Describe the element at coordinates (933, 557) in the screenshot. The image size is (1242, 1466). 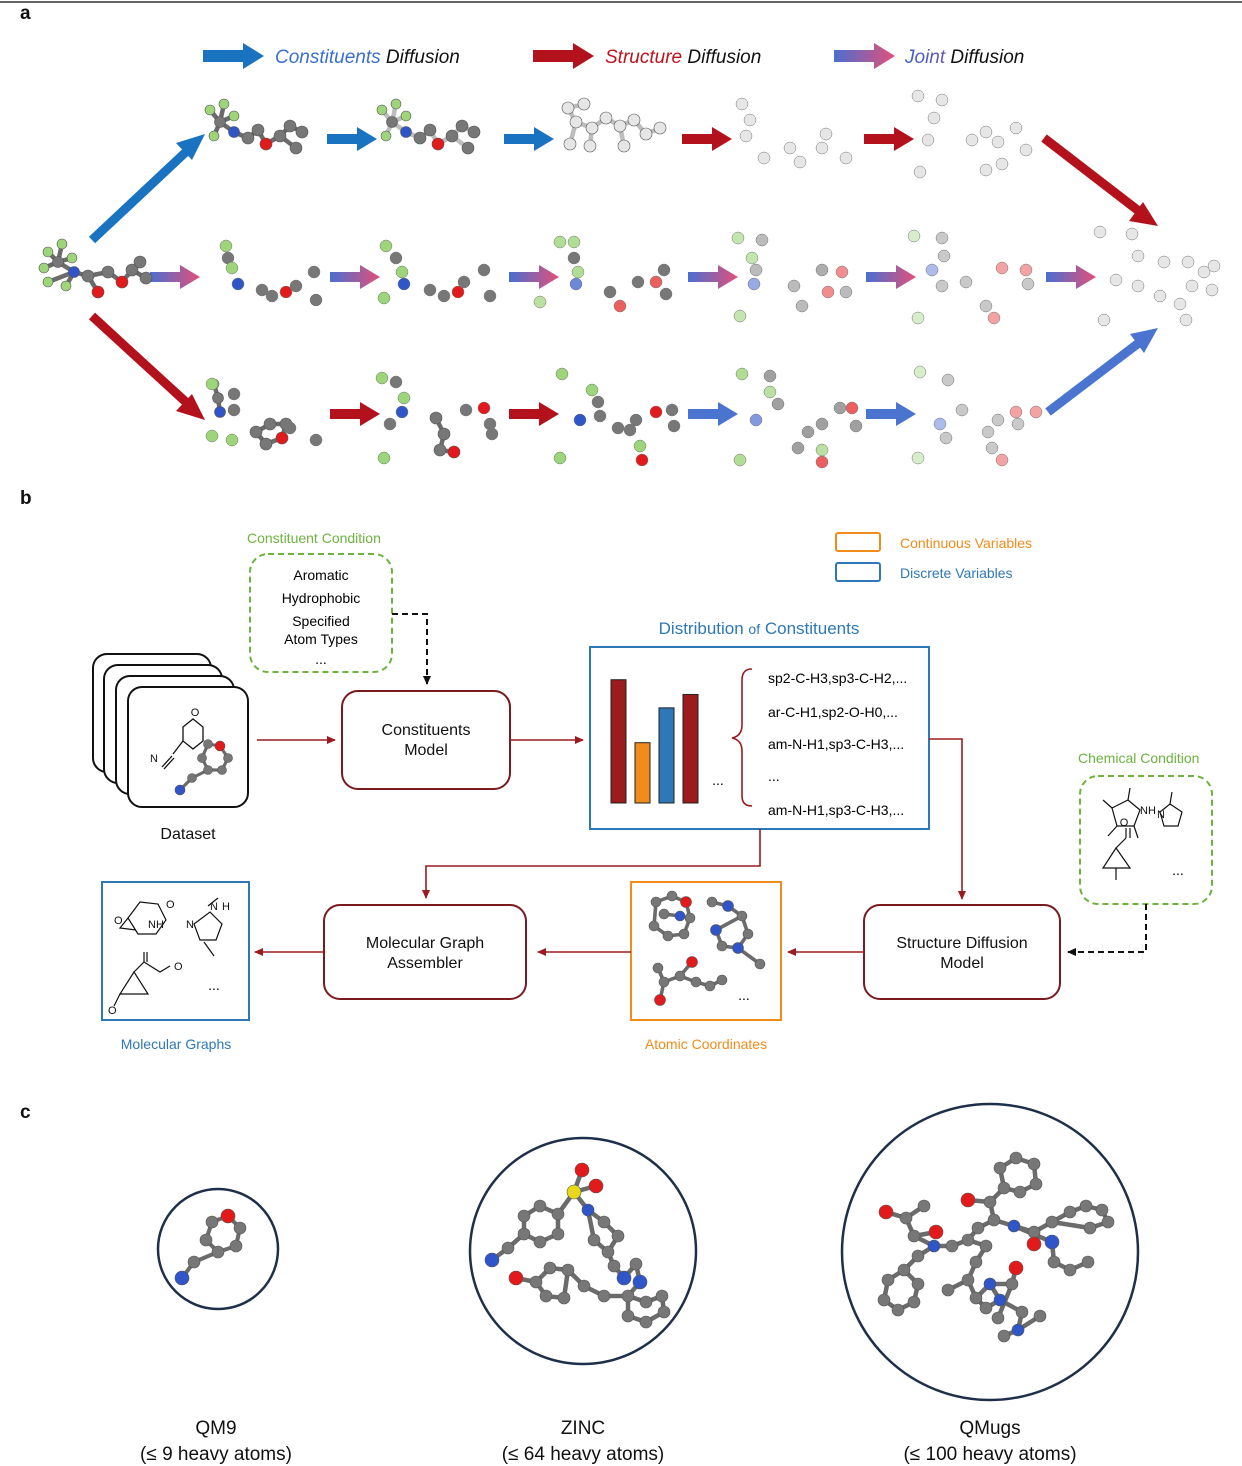
I see `variable-legend: Continuous Variables Discrete Variables` at that location.